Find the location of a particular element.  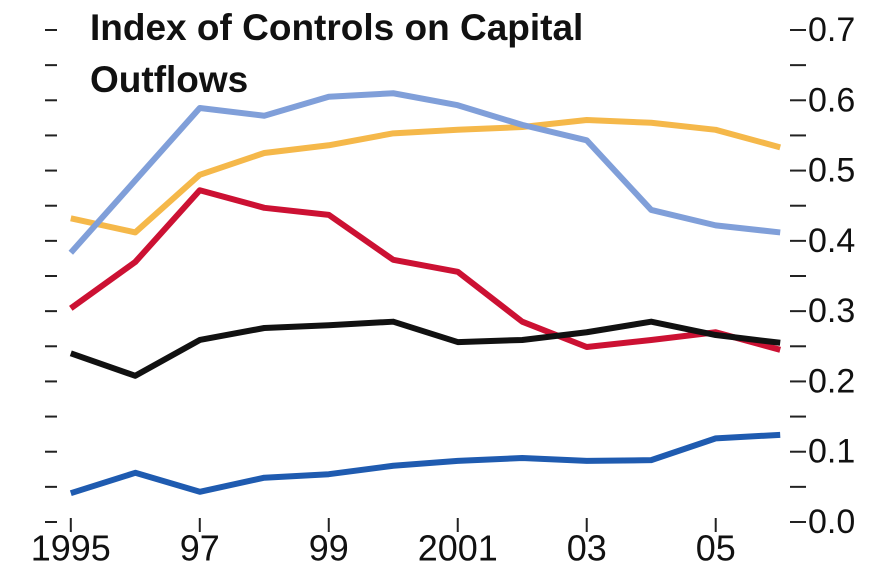

x-tick-label: 1995 is located at coordinates (71, 548).